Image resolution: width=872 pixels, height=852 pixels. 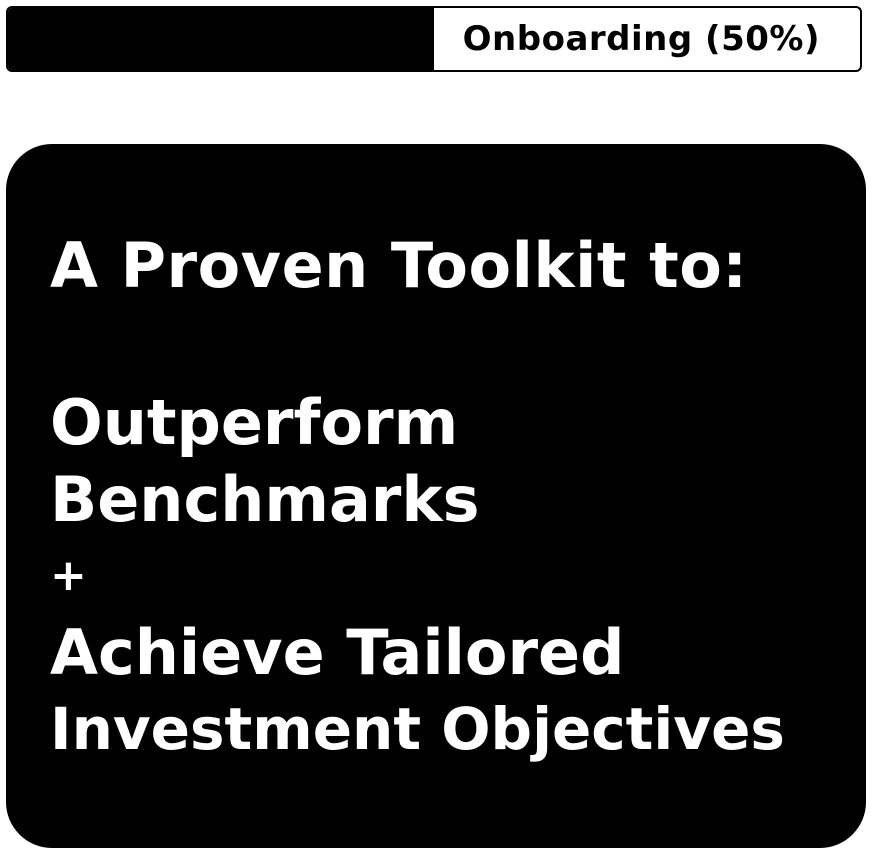 I want to click on hero-line-investment: Investment Objectives, so click(x=417, y=729).